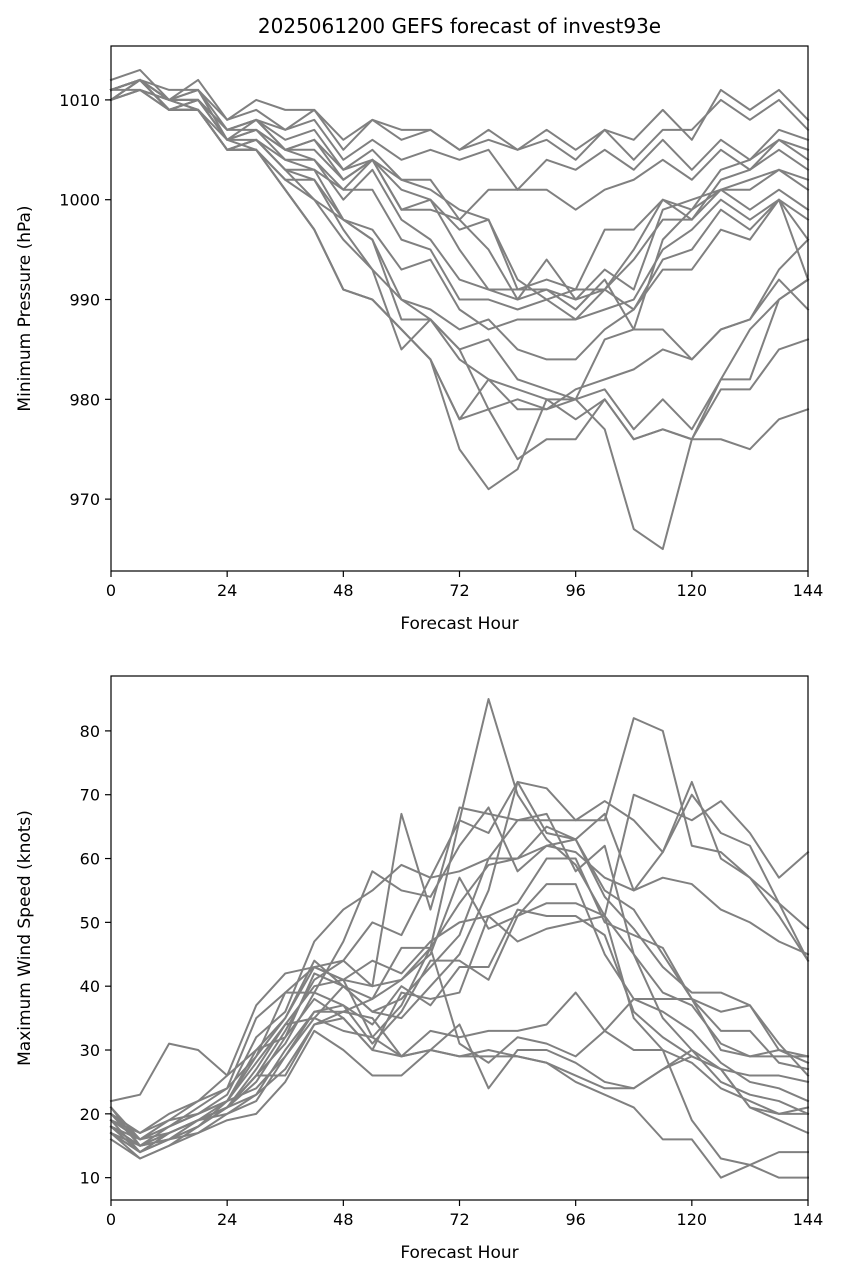 This screenshot has height=1279, width=843. What do you see at coordinates (692, 1219) in the screenshot?
I see `wind-x-tick-label: 120` at bounding box center [692, 1219].